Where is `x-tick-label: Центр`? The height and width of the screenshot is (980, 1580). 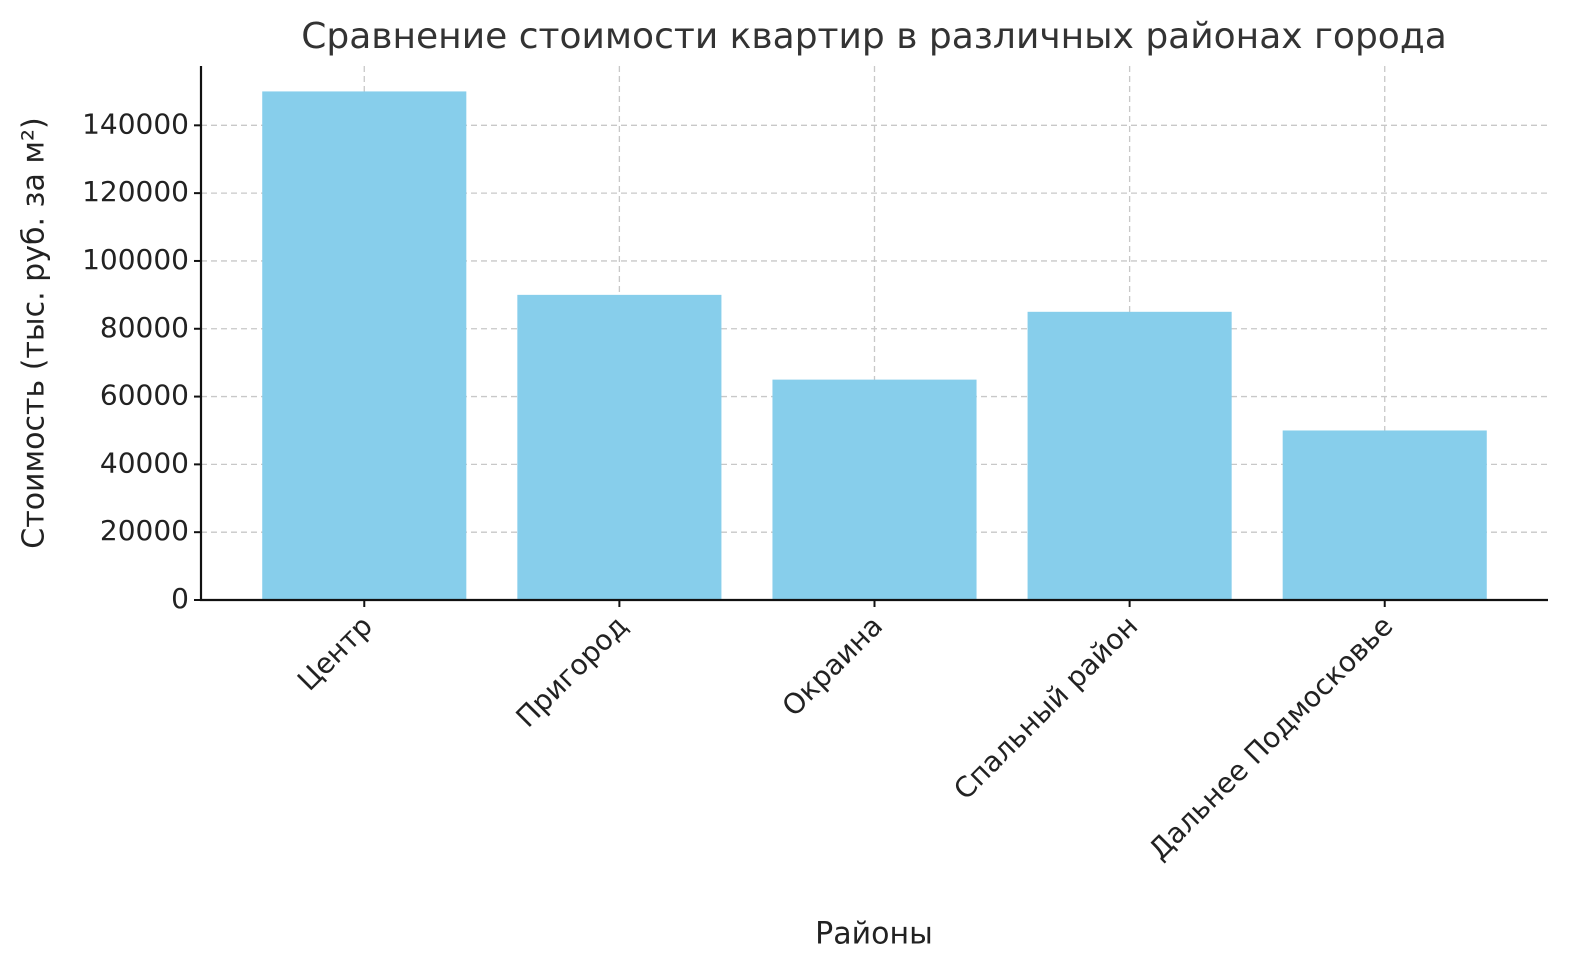
x-tick-label: Центр is located at coordinates (335, 653).